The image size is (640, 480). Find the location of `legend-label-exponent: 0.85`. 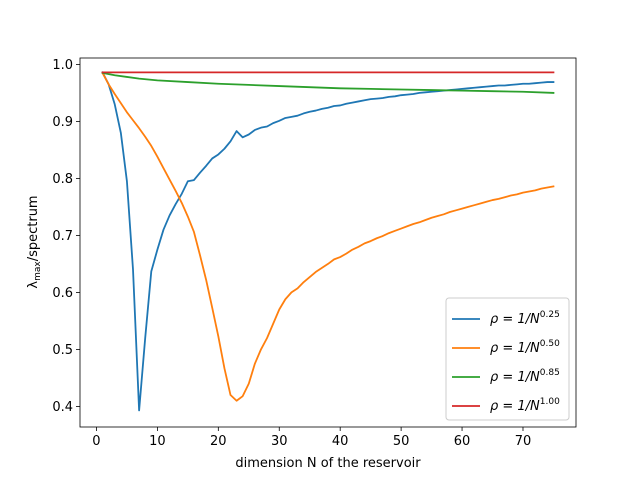

legend-label-exponent: 0.85 is located at coordinates (550, 373).